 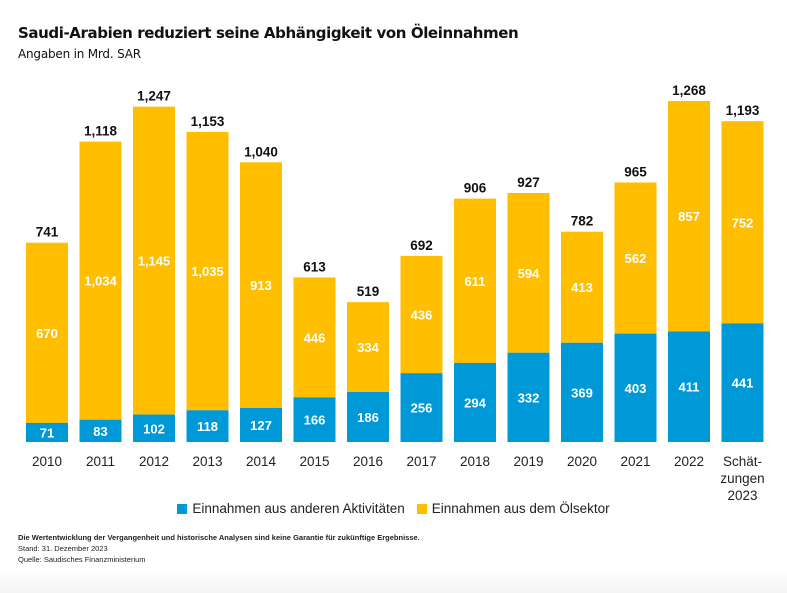 I want to click on label-oil-6: 334, so click(x=368, y=347).